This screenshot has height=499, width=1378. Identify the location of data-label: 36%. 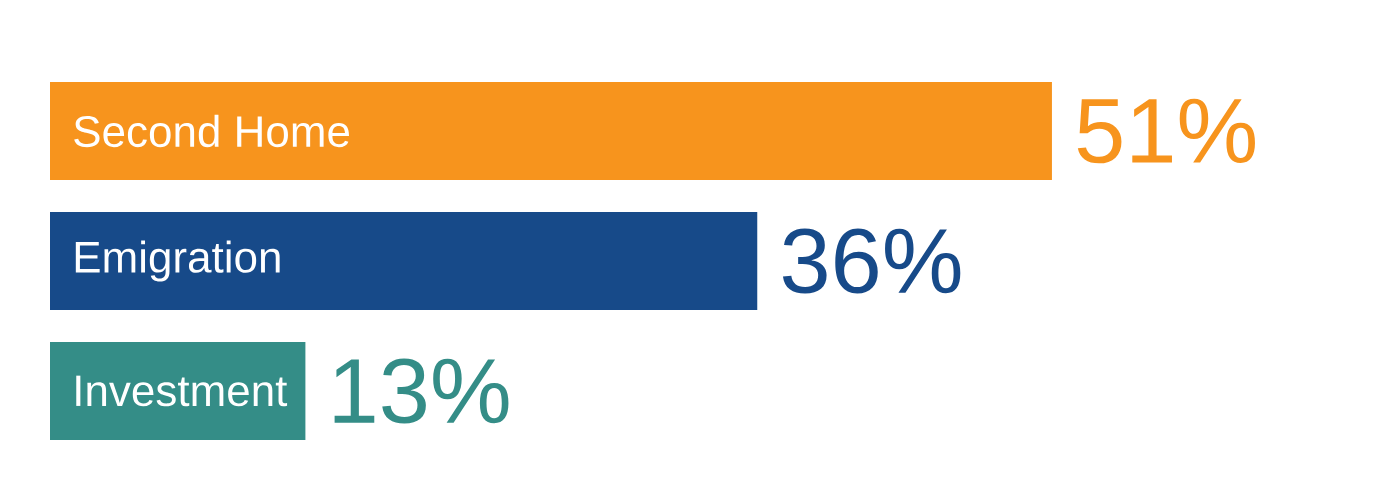
(871, 261).